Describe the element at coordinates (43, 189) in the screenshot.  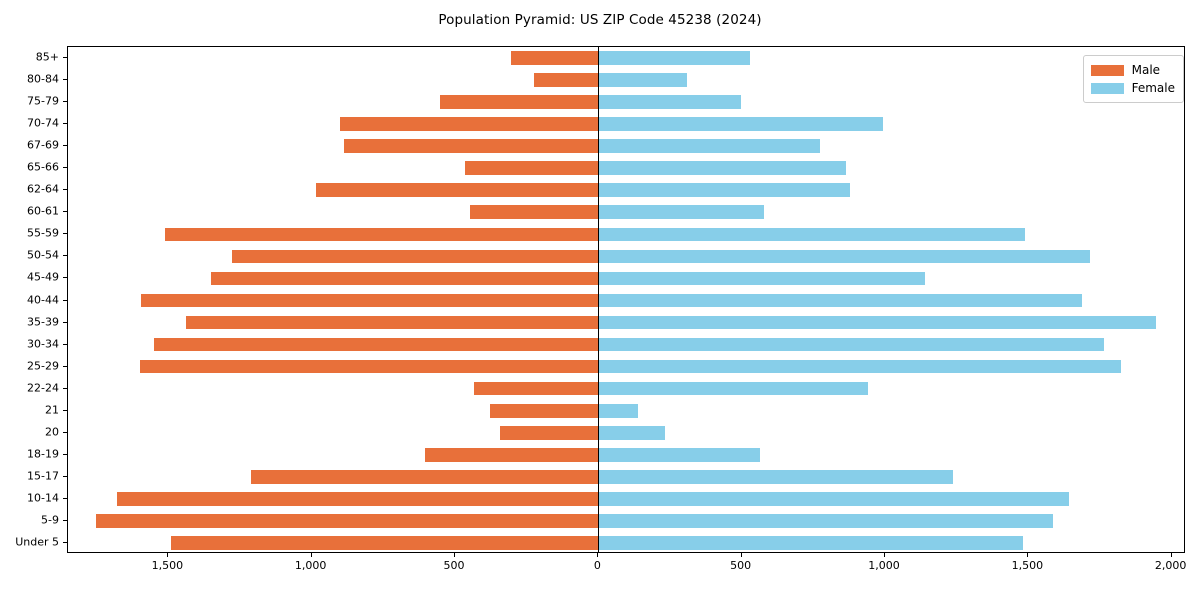
I see `y-axis-tick-label: 62-64` at that location.